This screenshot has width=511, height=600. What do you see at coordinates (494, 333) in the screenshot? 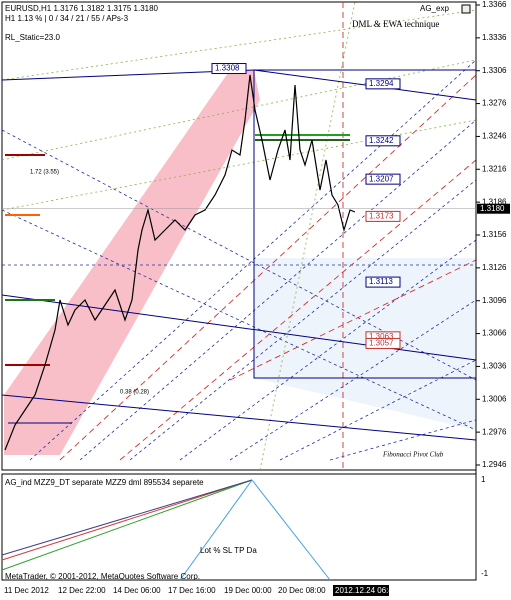
I see `price-tick-label: 1.3066` at bounding box center [494, 333].